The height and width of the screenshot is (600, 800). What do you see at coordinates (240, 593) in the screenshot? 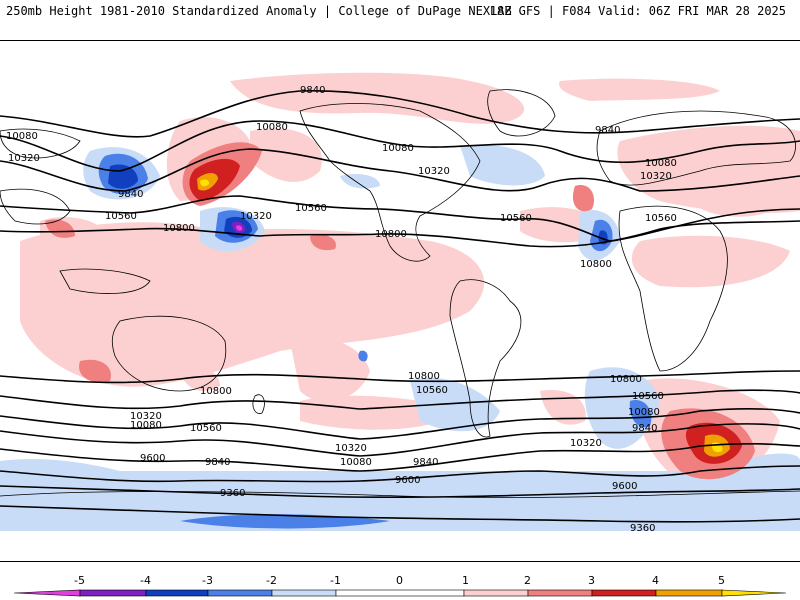
I see `swatch-neg2` at bounding box center [240, 593].